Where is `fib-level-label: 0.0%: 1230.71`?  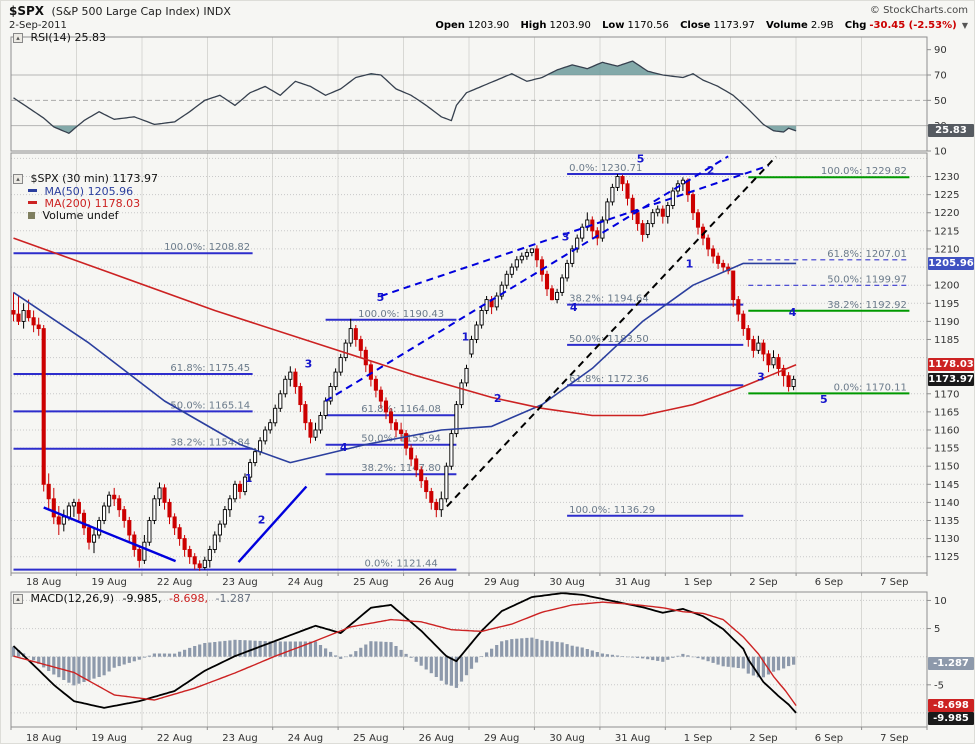 fib-level-label: 0.0%: 1230.71 is located at coordinates (605, 168).